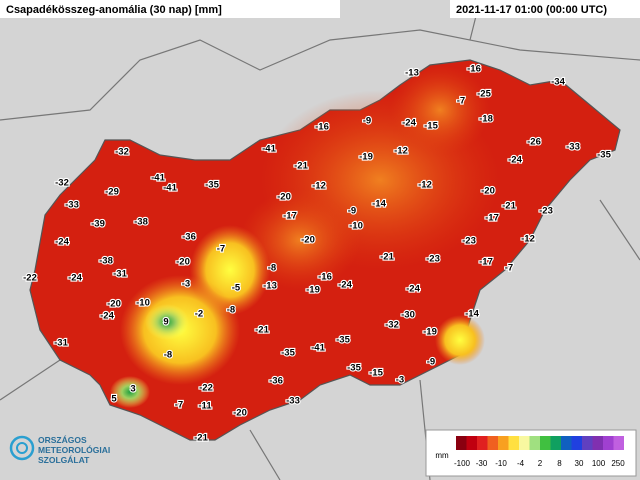  What do you see at coordinates (112, 192) in the screenshot?
I see `station-value: -29` at bounding box center [112, 192].